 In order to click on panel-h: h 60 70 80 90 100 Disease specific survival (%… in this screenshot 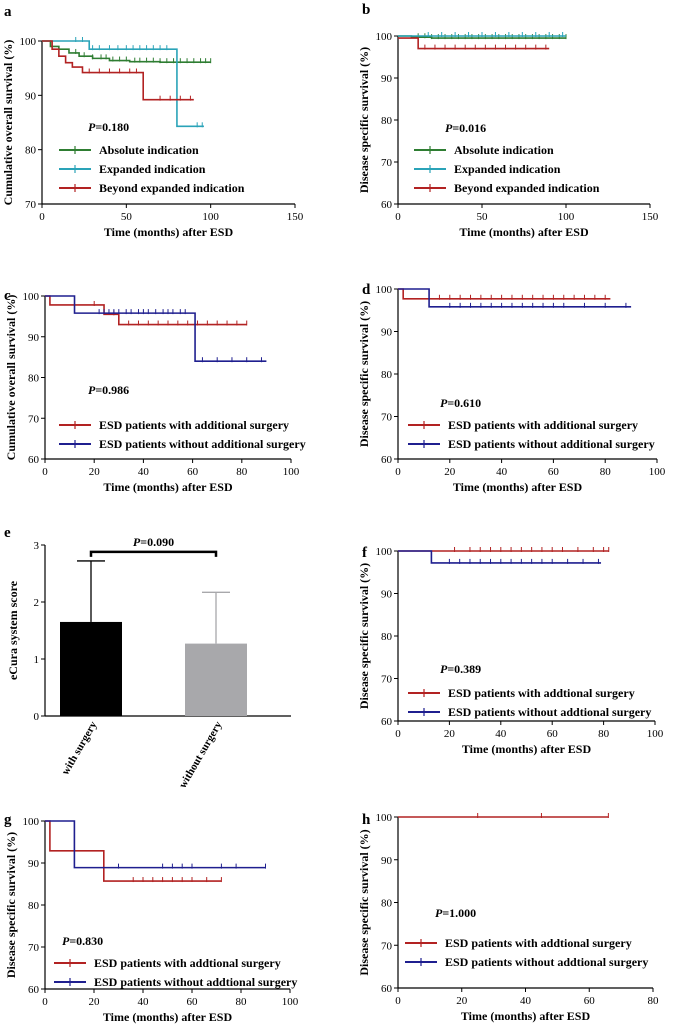, I will do `click(508, 917)`.